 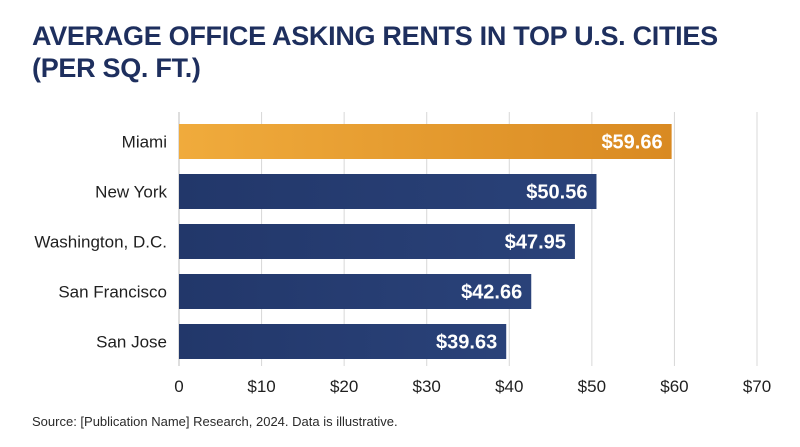 I want to click on x-tick-label-4: $40, so click(x=509, y=386).